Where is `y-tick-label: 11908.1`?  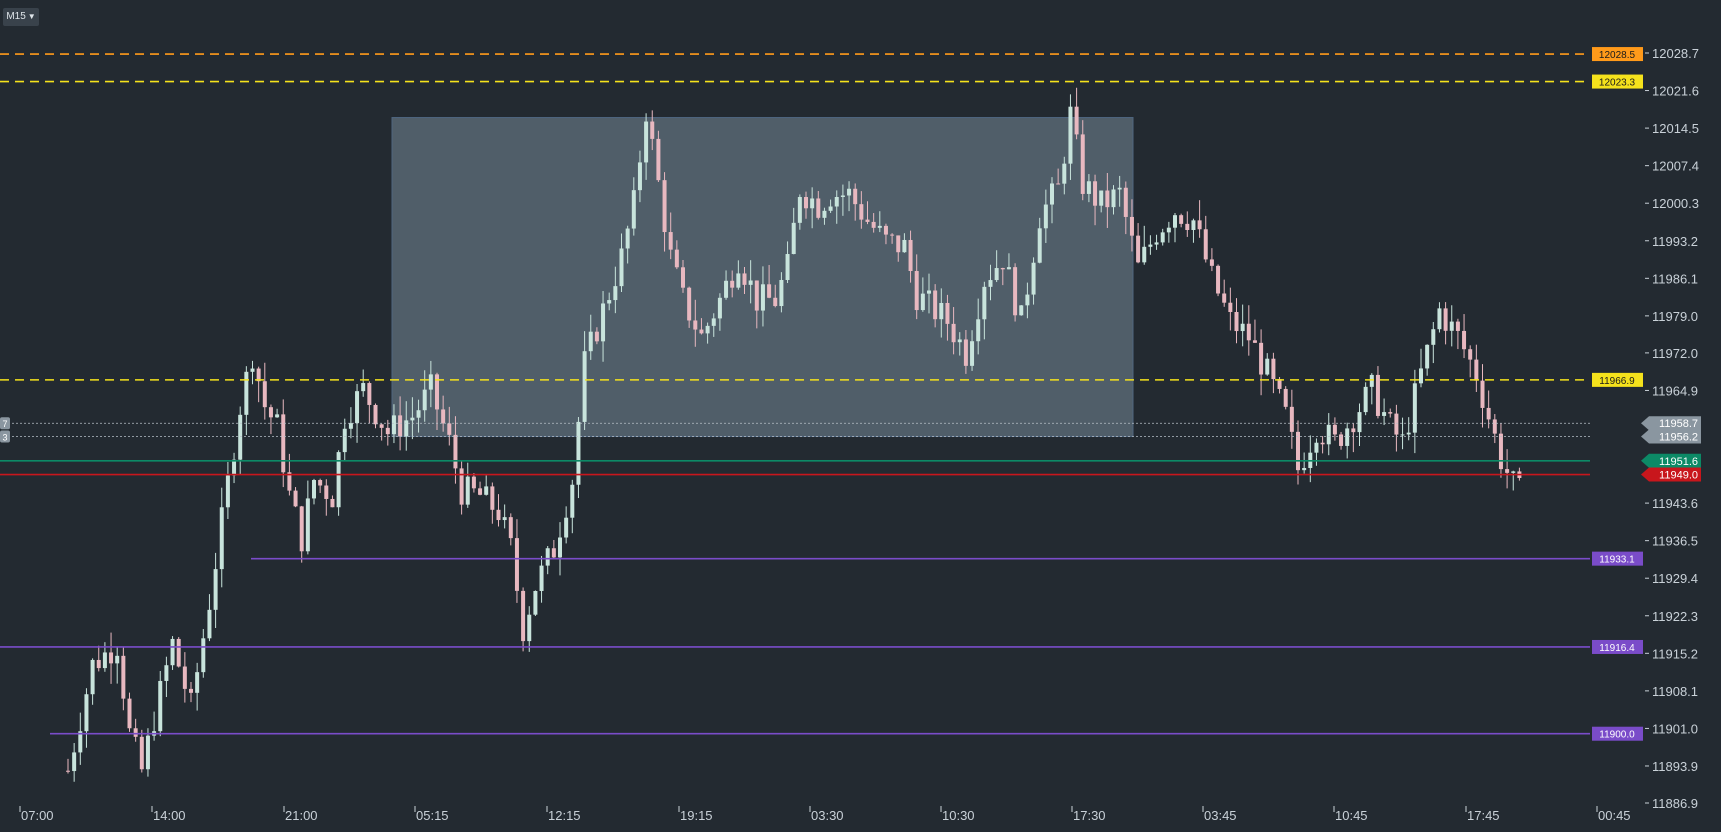 y-tick-label: 11908.1 is located at coordinates (1675, 691).